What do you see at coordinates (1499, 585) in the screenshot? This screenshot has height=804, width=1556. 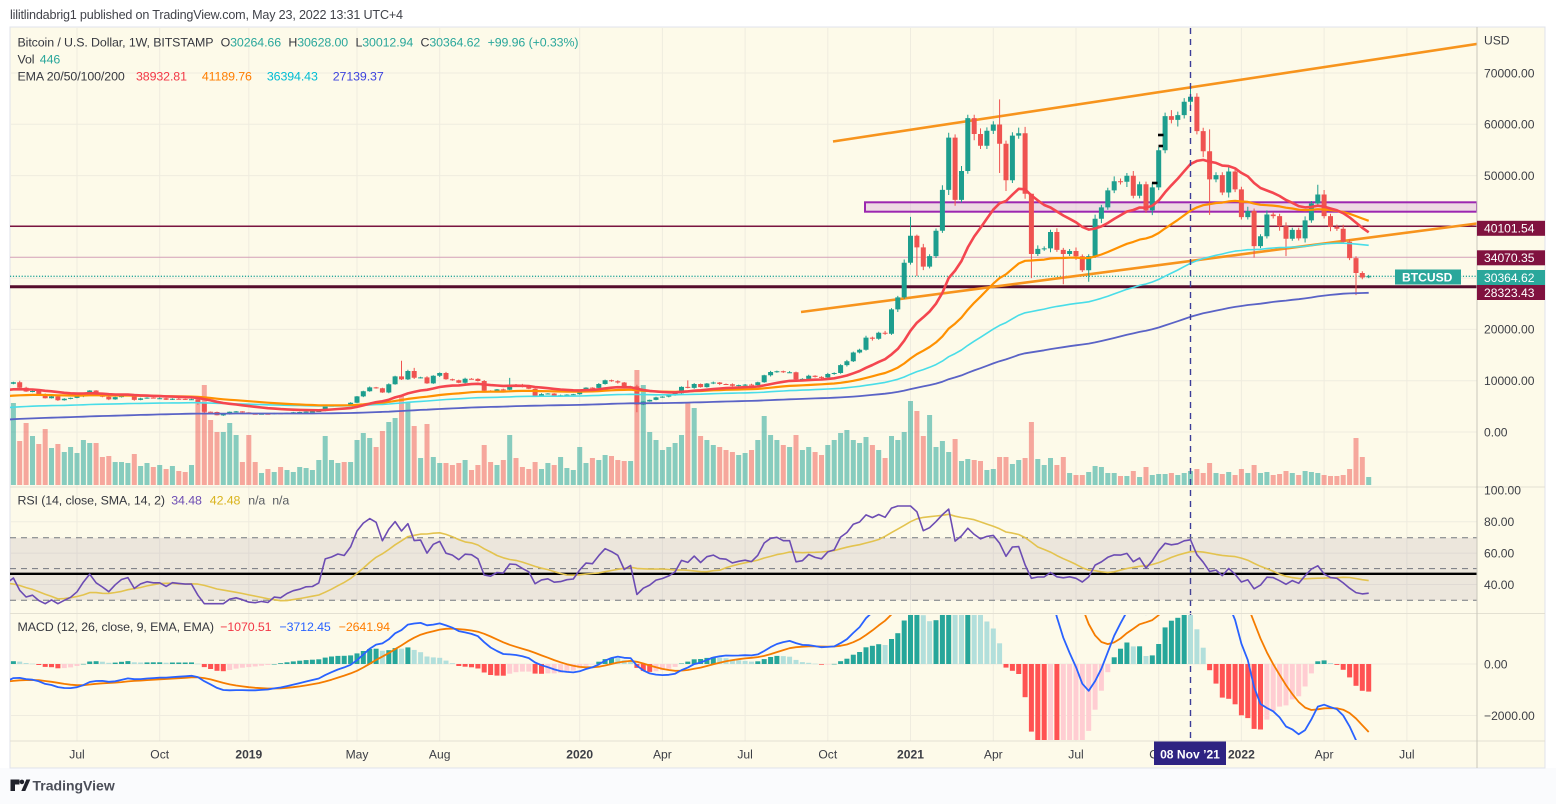 I see `svg-text: 40.00` at bounding box center [1499, 585].